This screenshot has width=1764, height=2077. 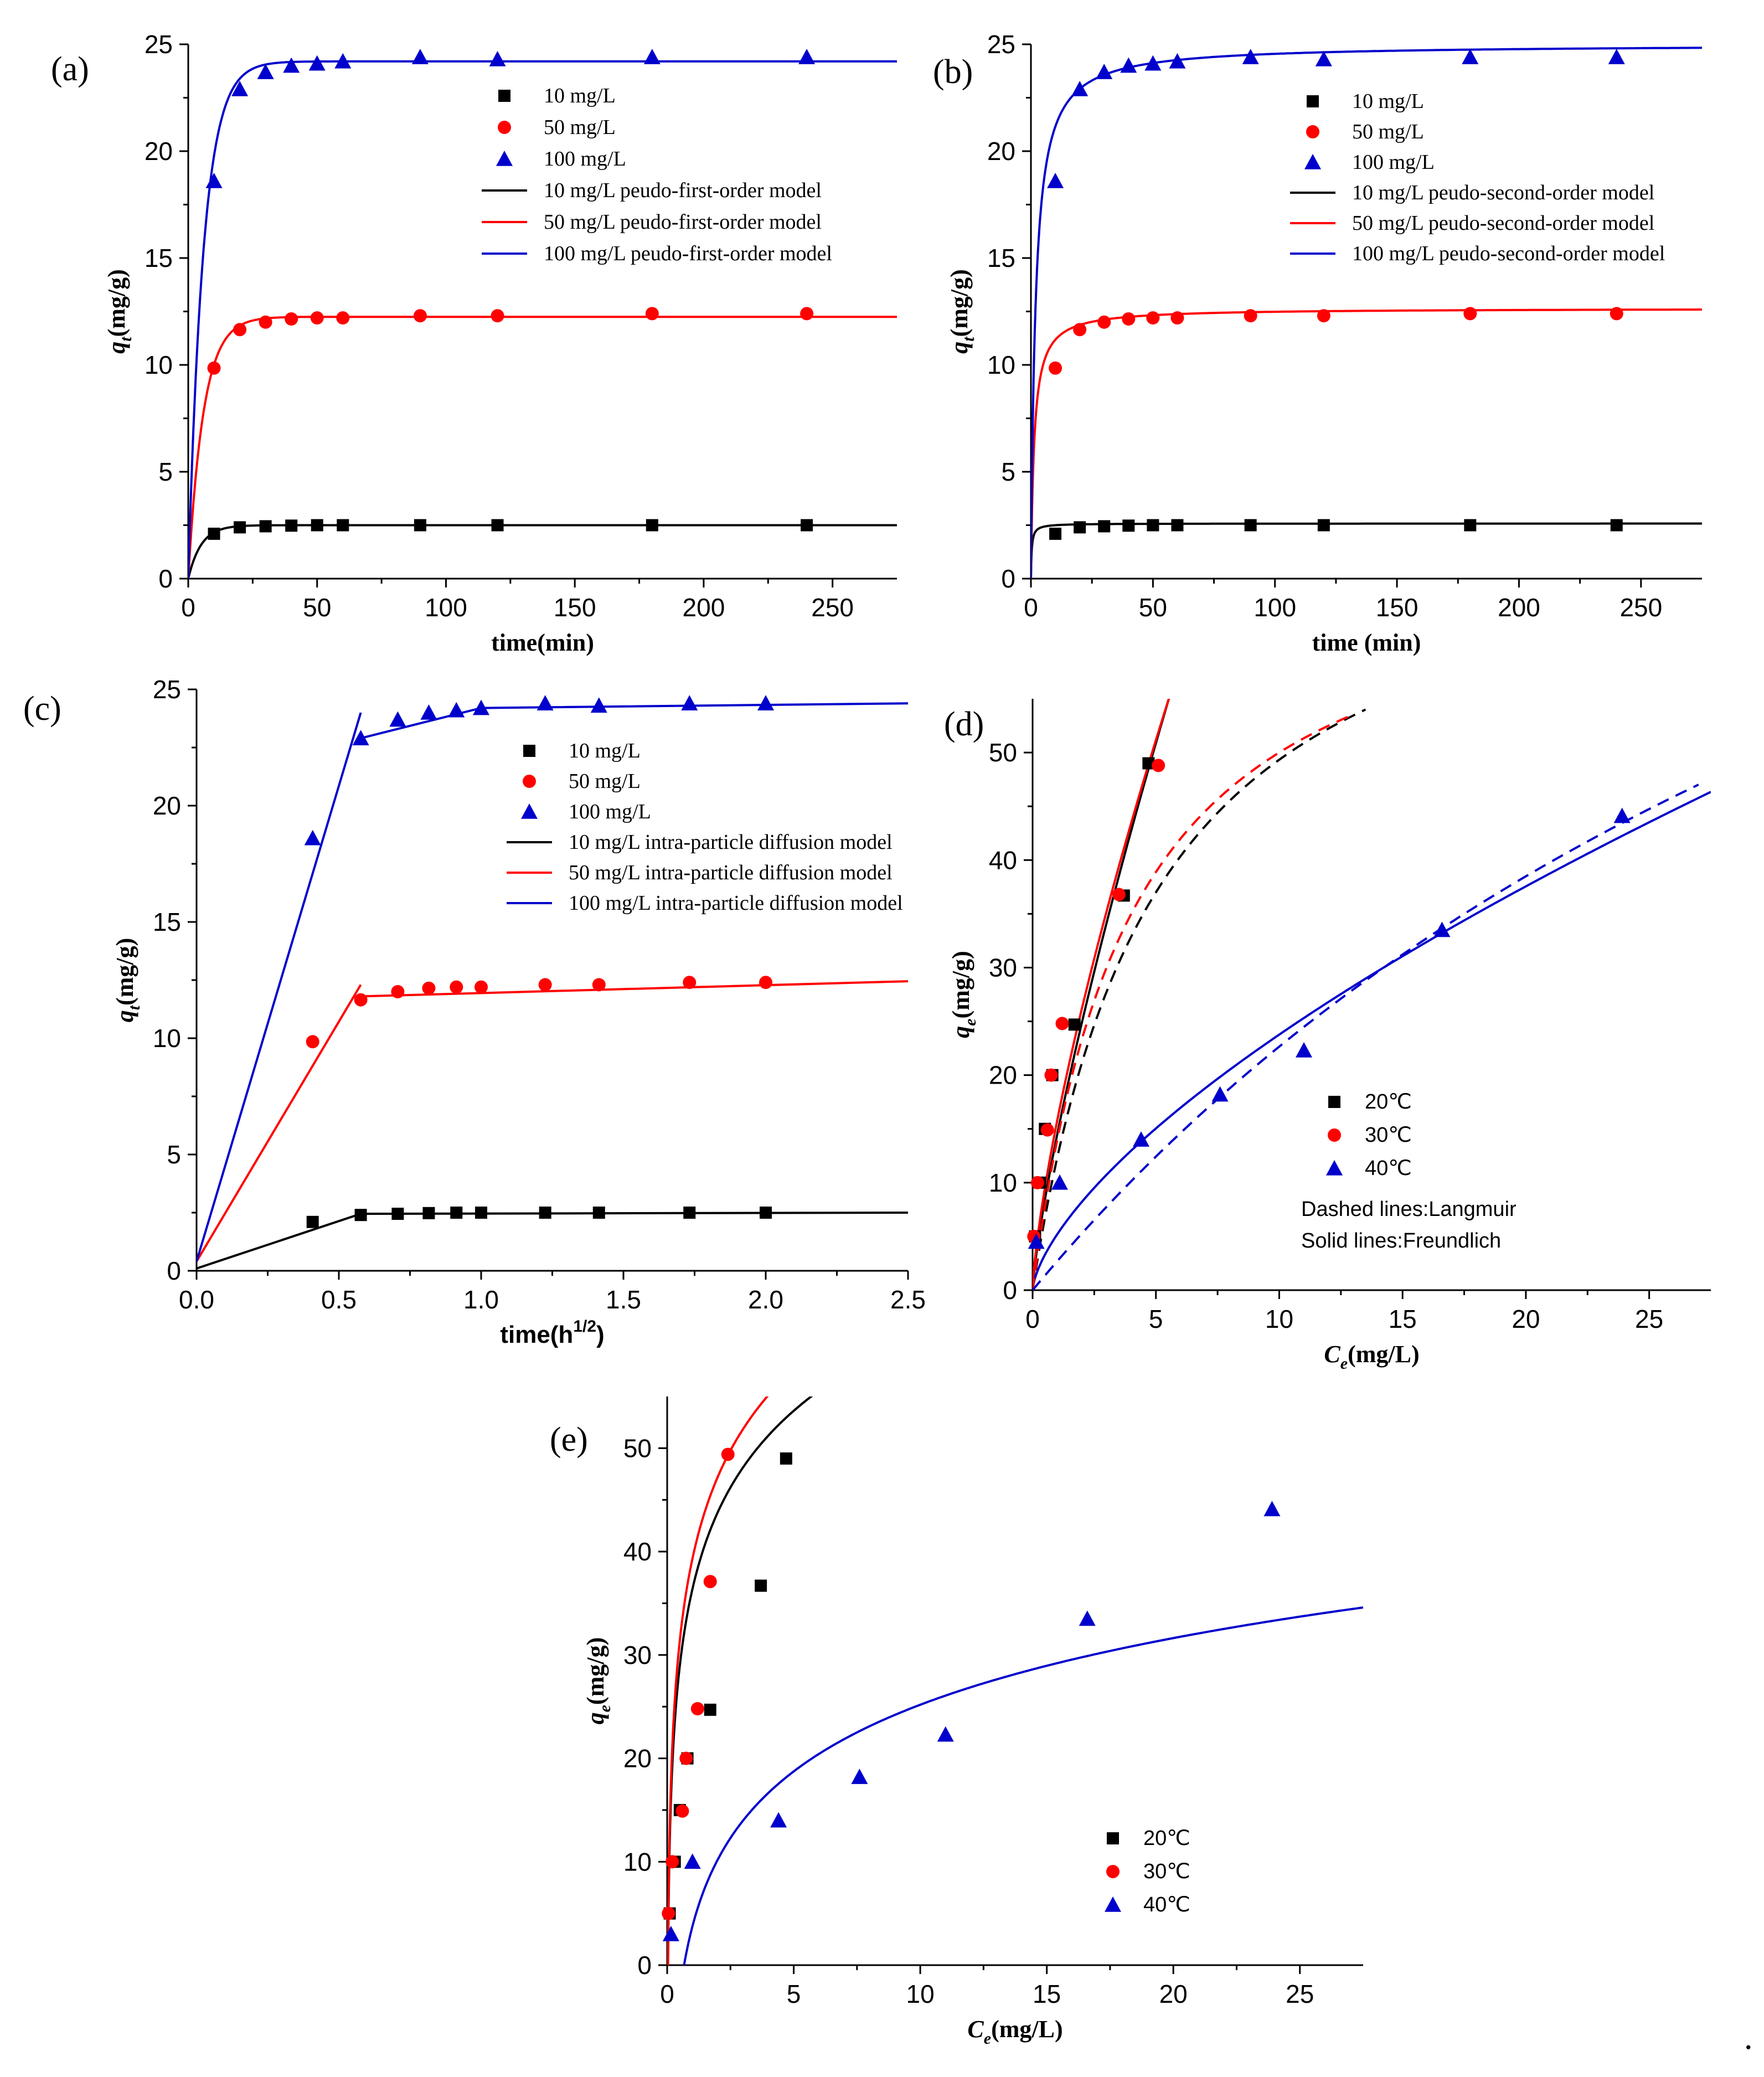 I want to click on y-tick-label: 10, so click(x=1003, y=1183).